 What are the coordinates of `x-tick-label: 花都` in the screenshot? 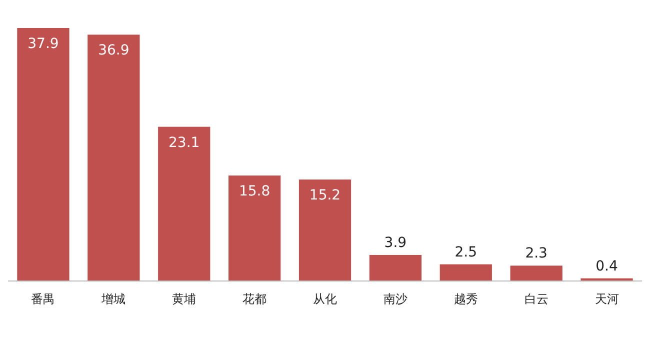 It's located at (254, 299).